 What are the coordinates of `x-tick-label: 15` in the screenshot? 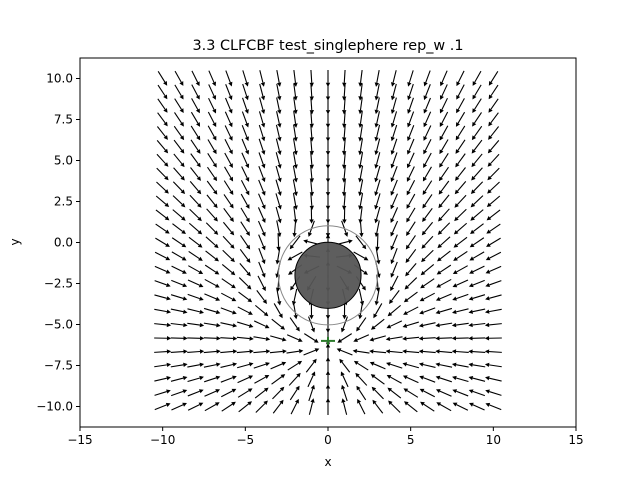 It's located at (575, 440).